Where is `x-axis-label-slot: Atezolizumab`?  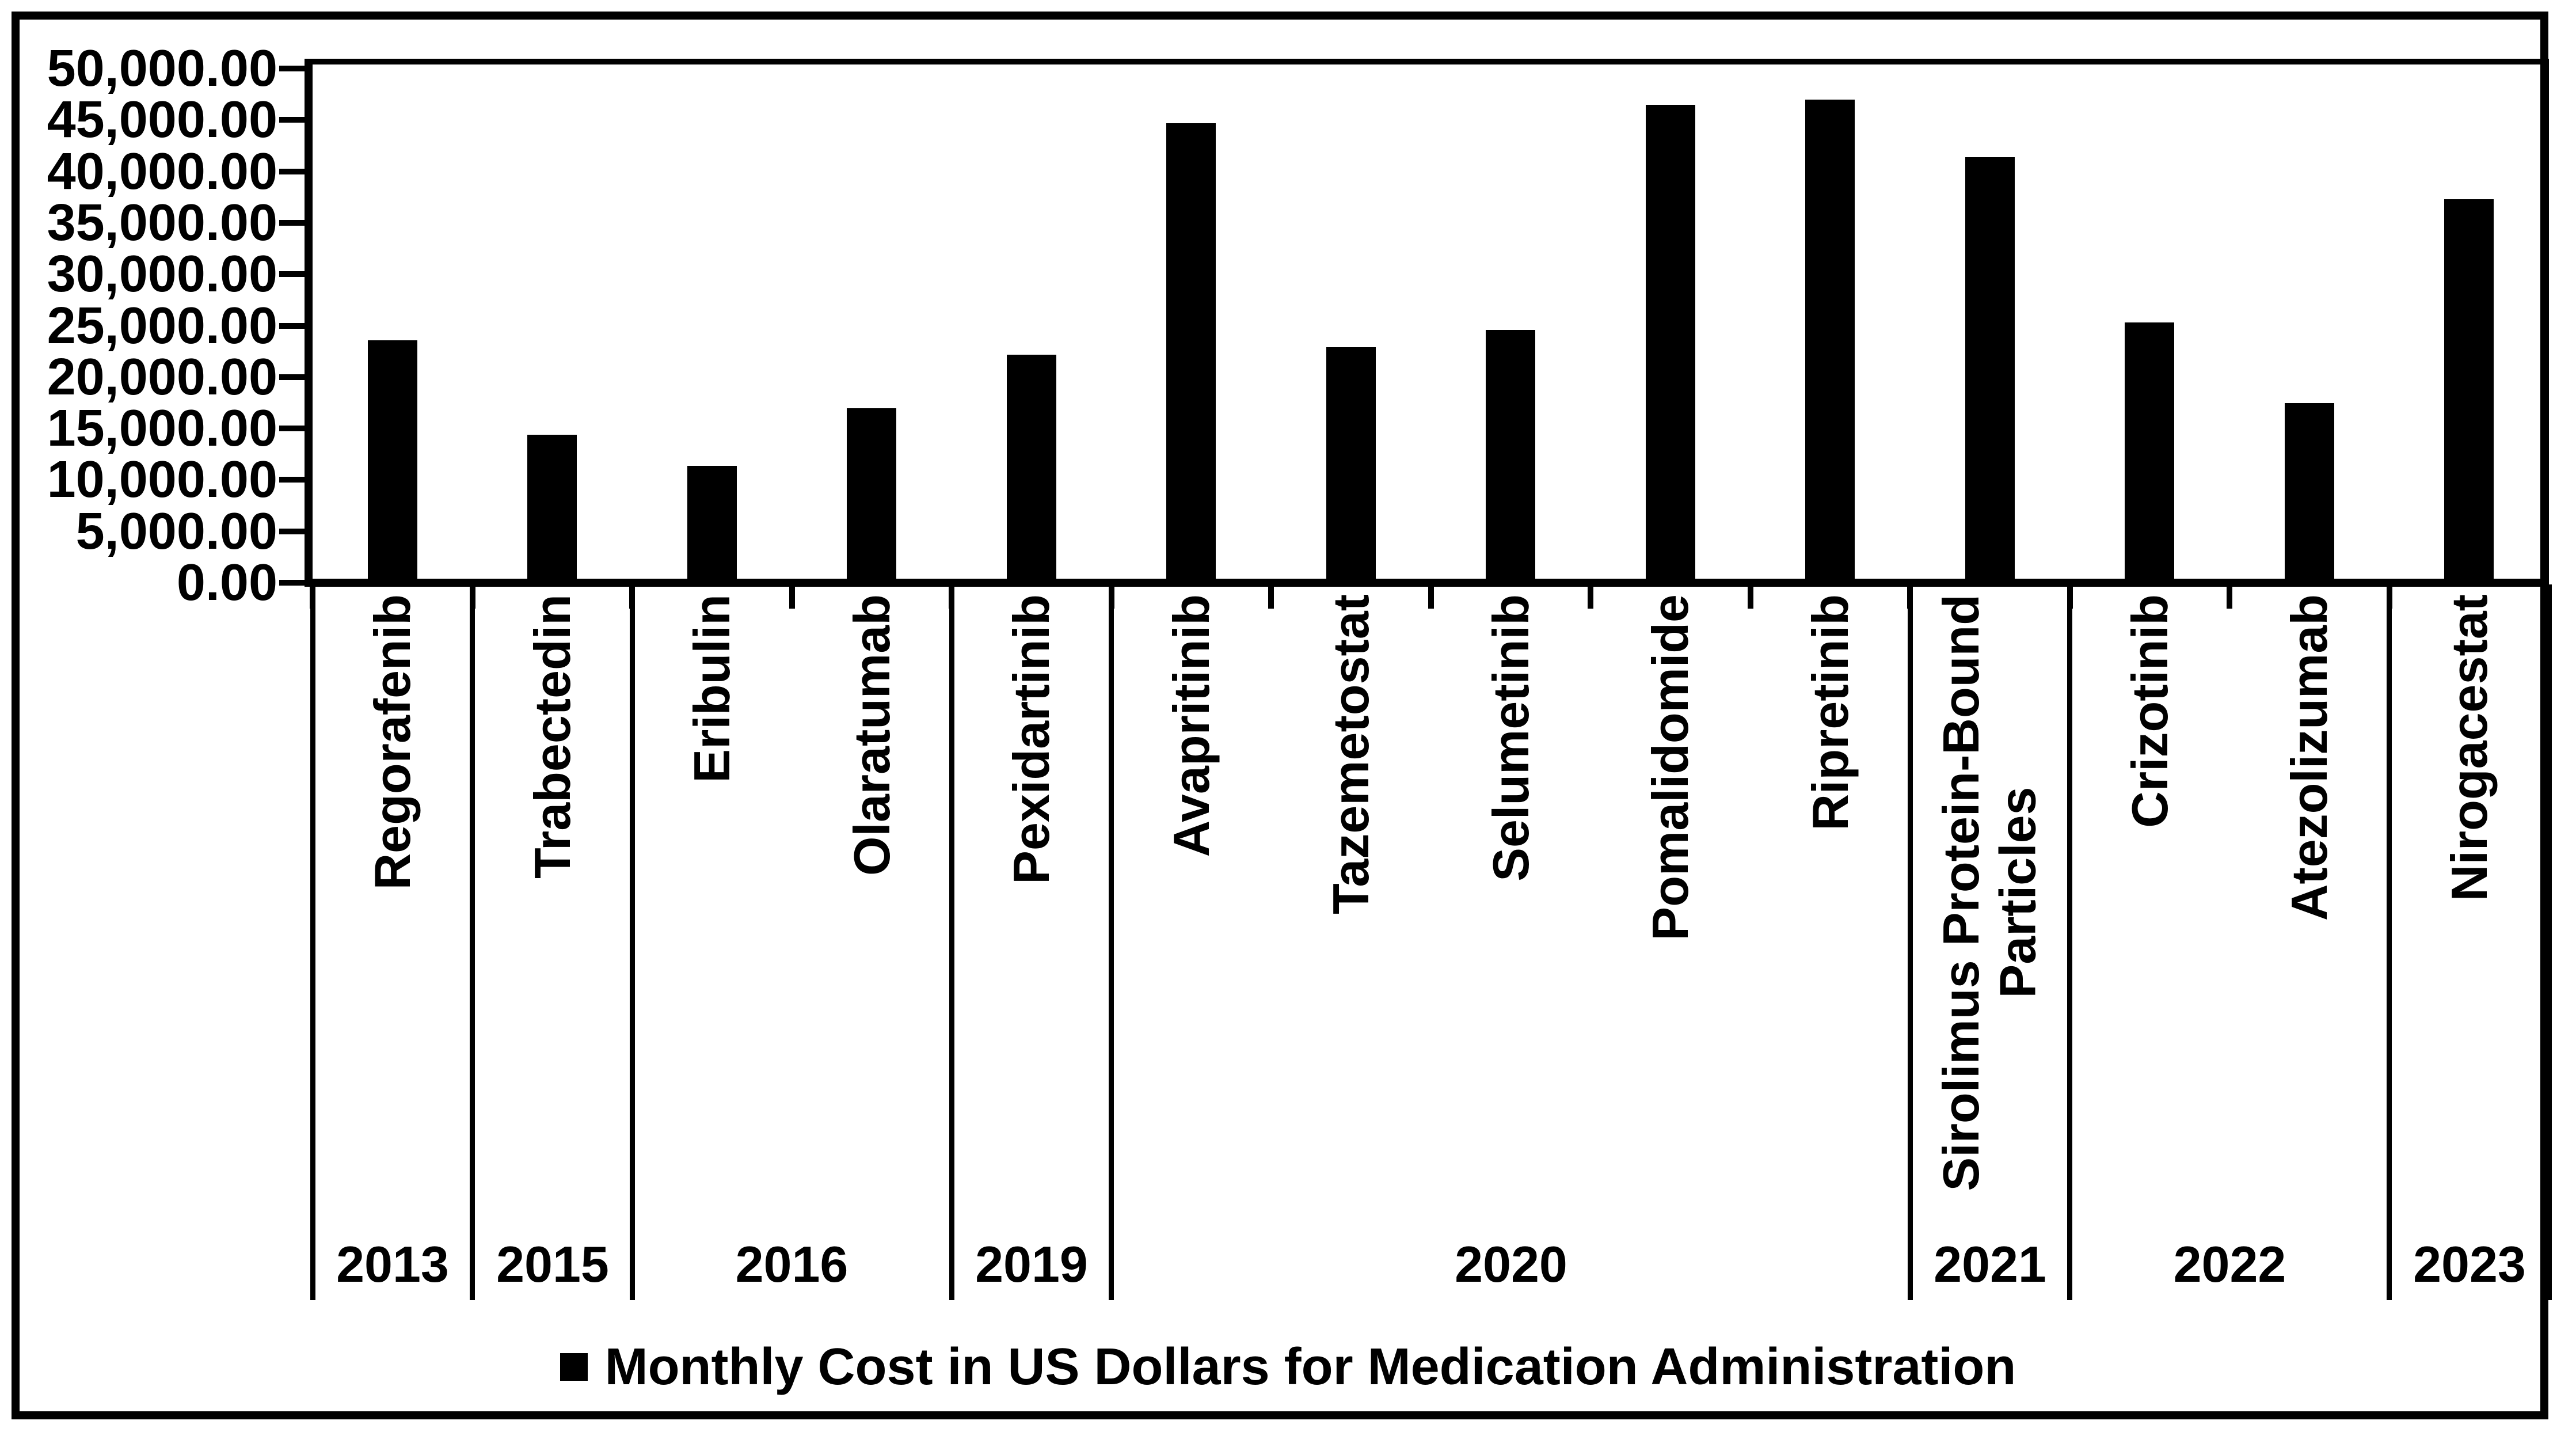 x-axis-label-slot: Atezolizumab is located at coordinates (2309, 945).